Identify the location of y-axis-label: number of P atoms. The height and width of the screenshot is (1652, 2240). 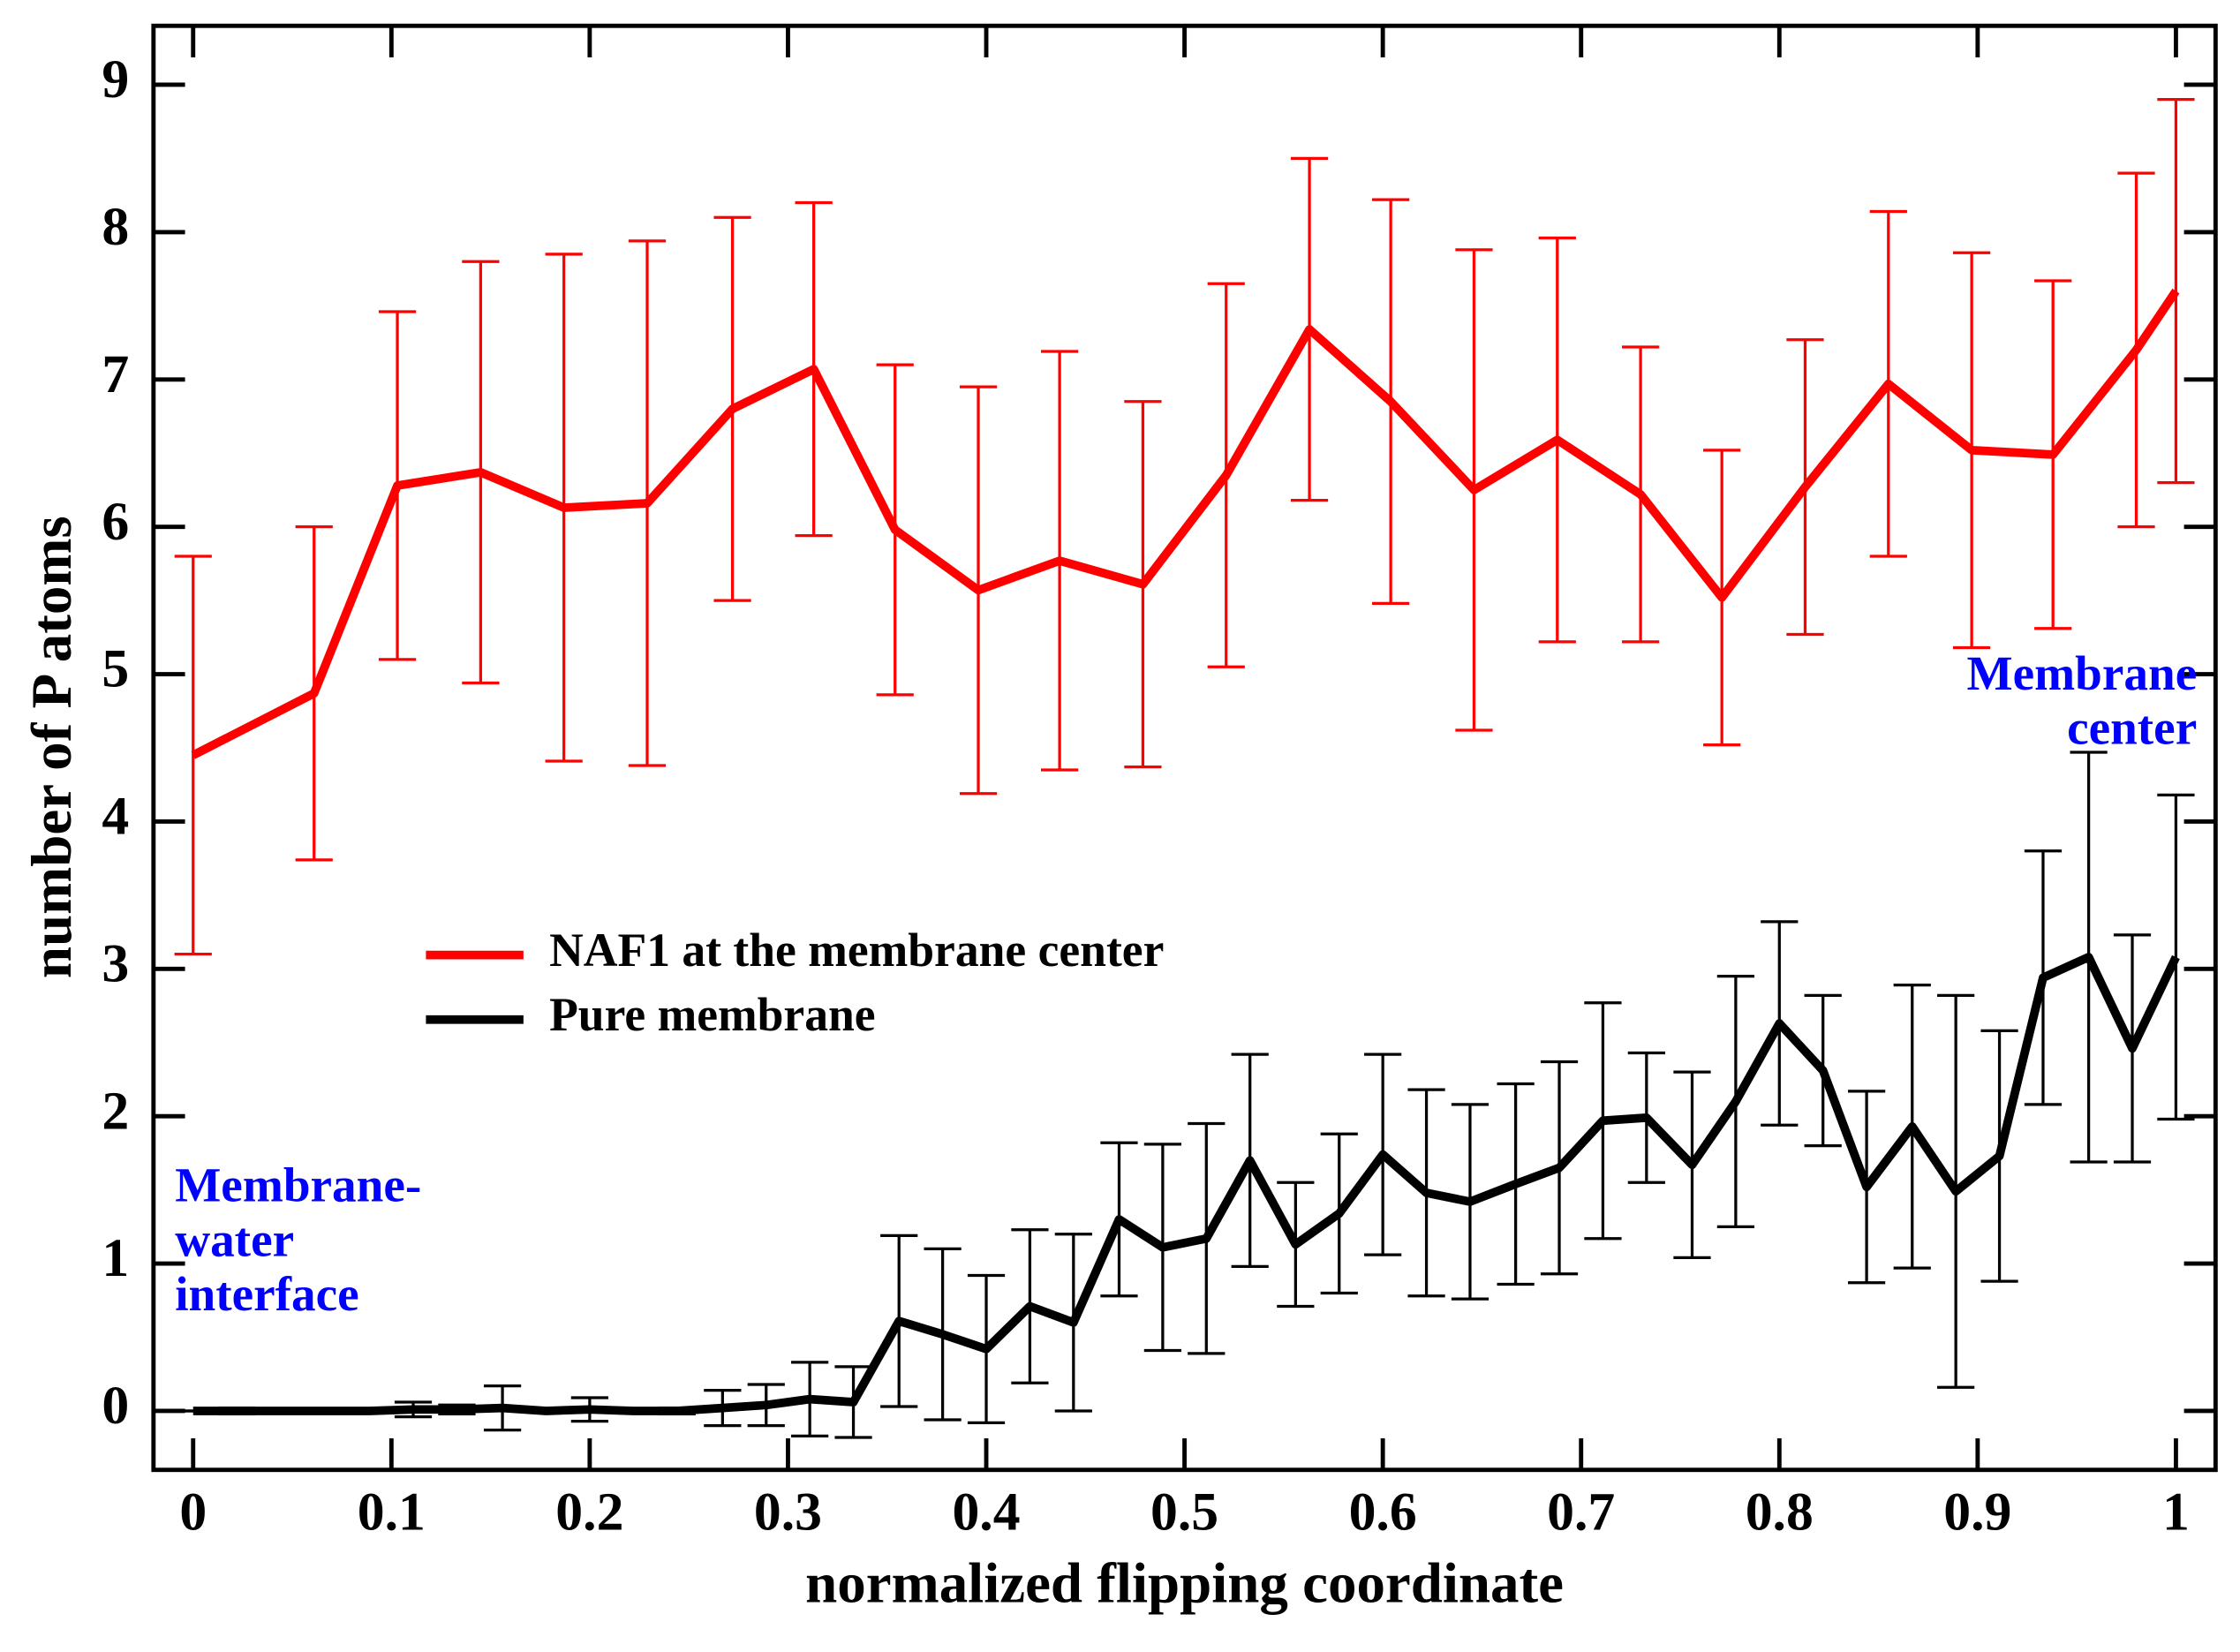
(52, 747).